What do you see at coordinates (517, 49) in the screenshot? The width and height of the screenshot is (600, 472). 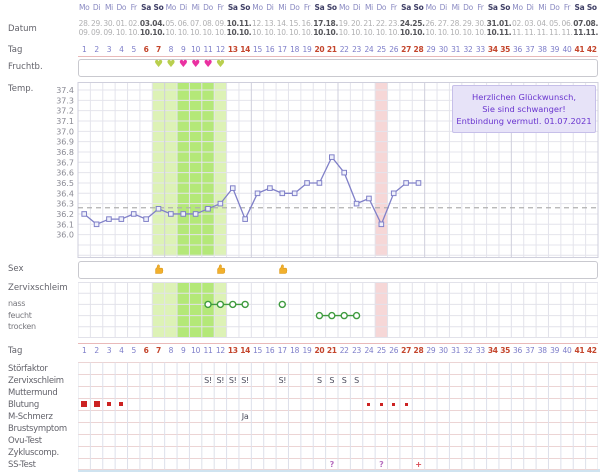 I see `cycle-day-cell: 36` at bounding box center [517, 49].